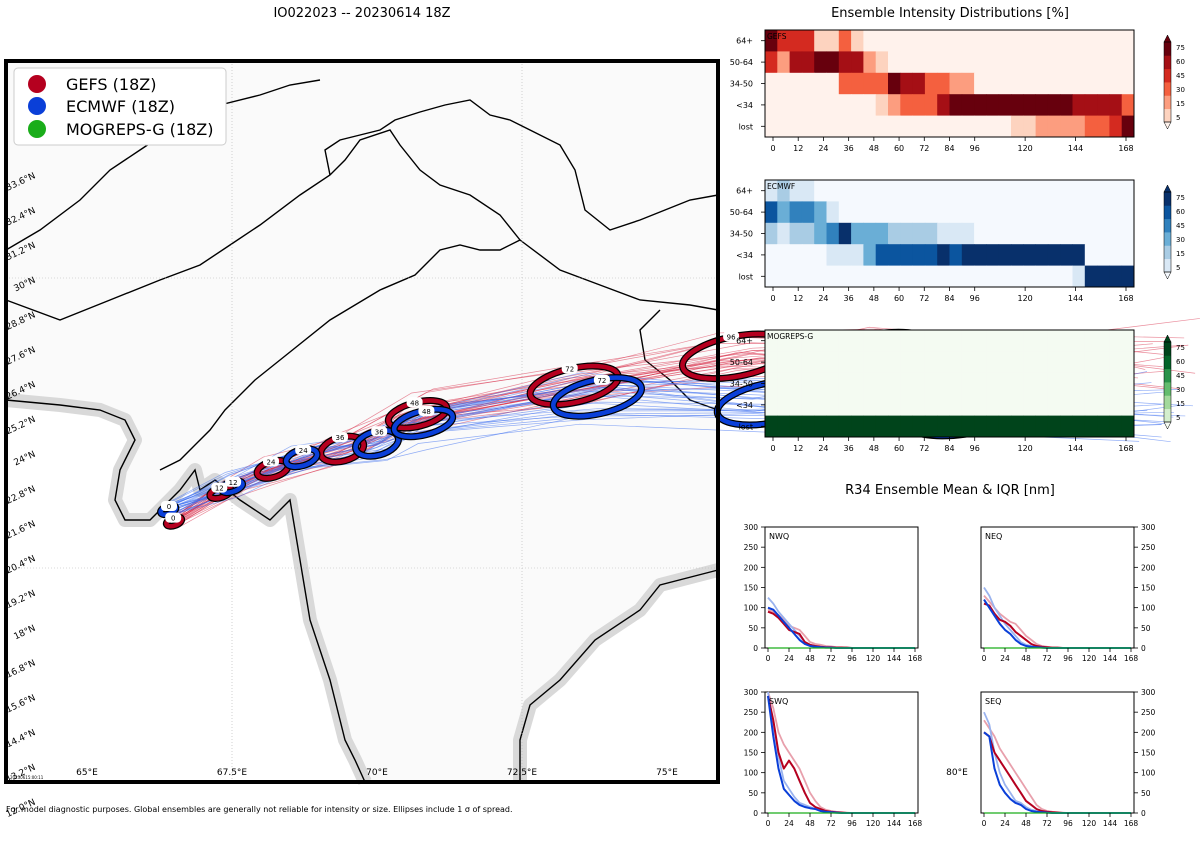 This screenshot has width=1200, height=844. I want to click on legend-gefs-marker, so click(37, 84).